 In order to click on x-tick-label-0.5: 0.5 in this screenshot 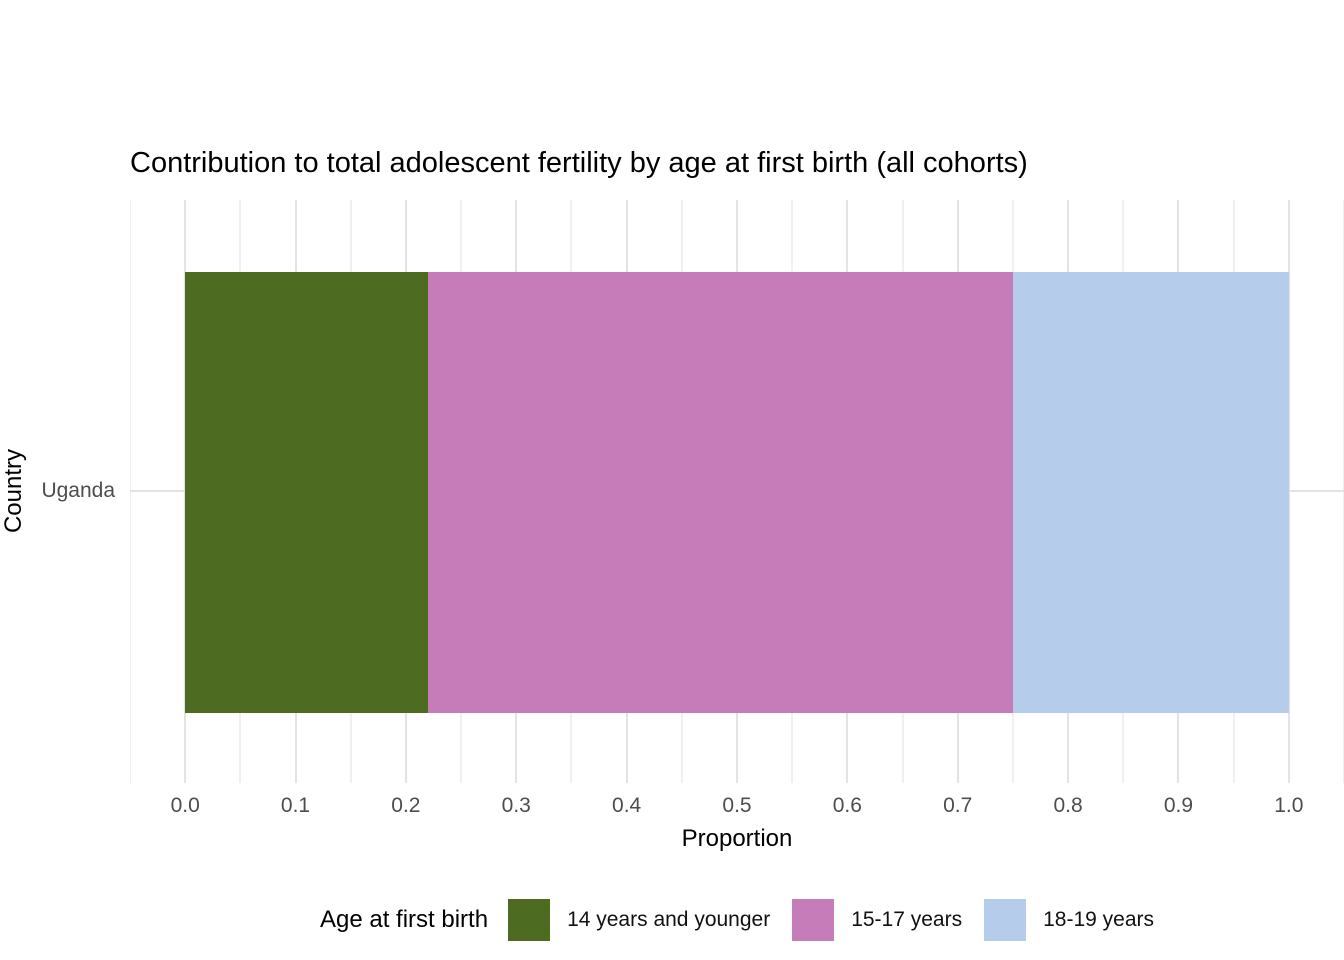, I will do `click(737, 805)`.